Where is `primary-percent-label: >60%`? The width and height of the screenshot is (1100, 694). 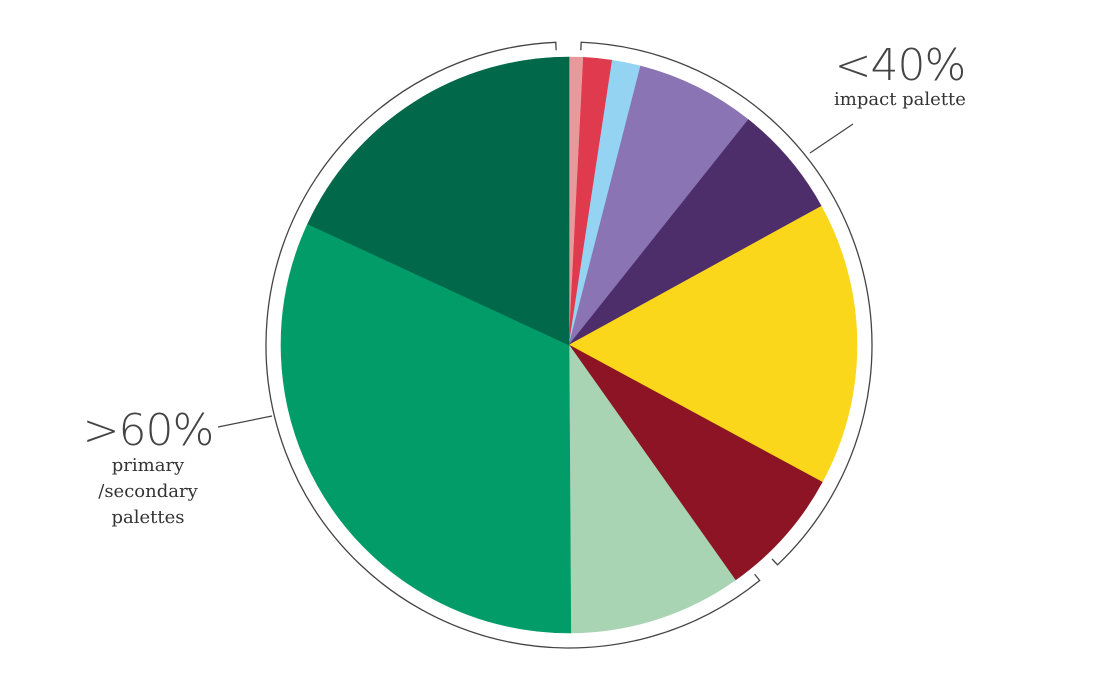 primary-percent-label: >60% is located at coordinates (148, 430).